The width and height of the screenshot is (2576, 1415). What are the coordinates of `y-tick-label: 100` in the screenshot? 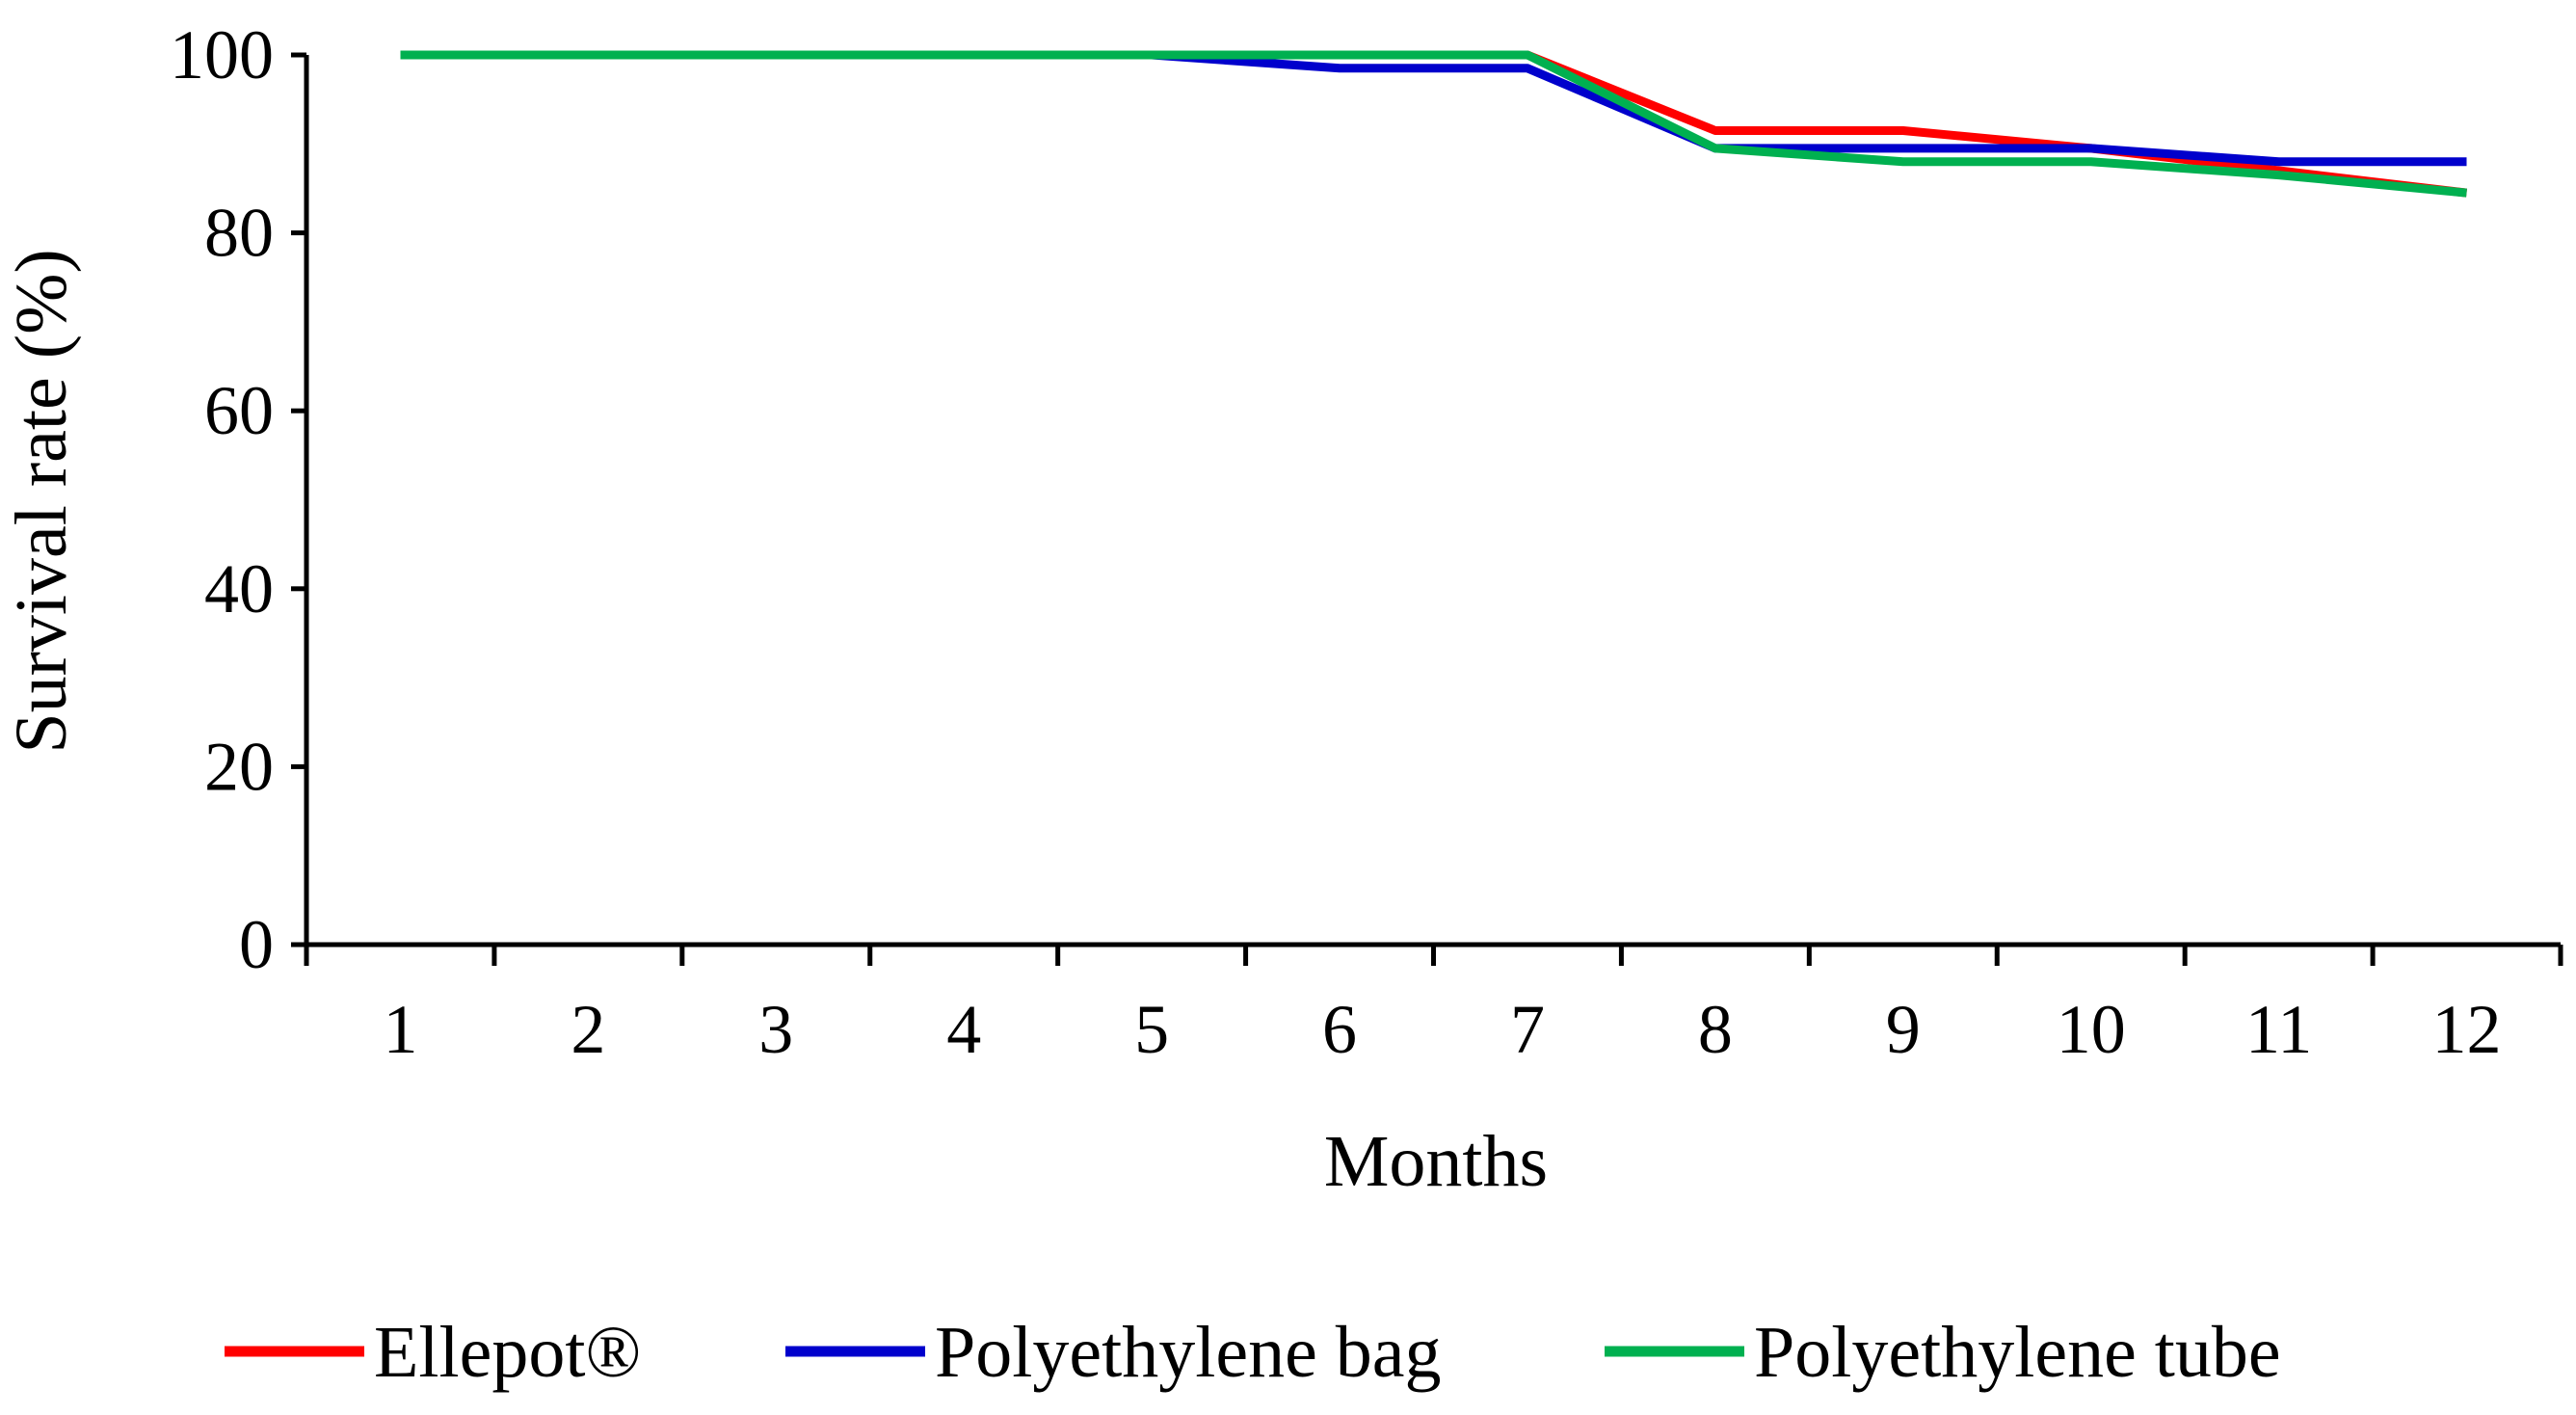 It's located at (222, 54).